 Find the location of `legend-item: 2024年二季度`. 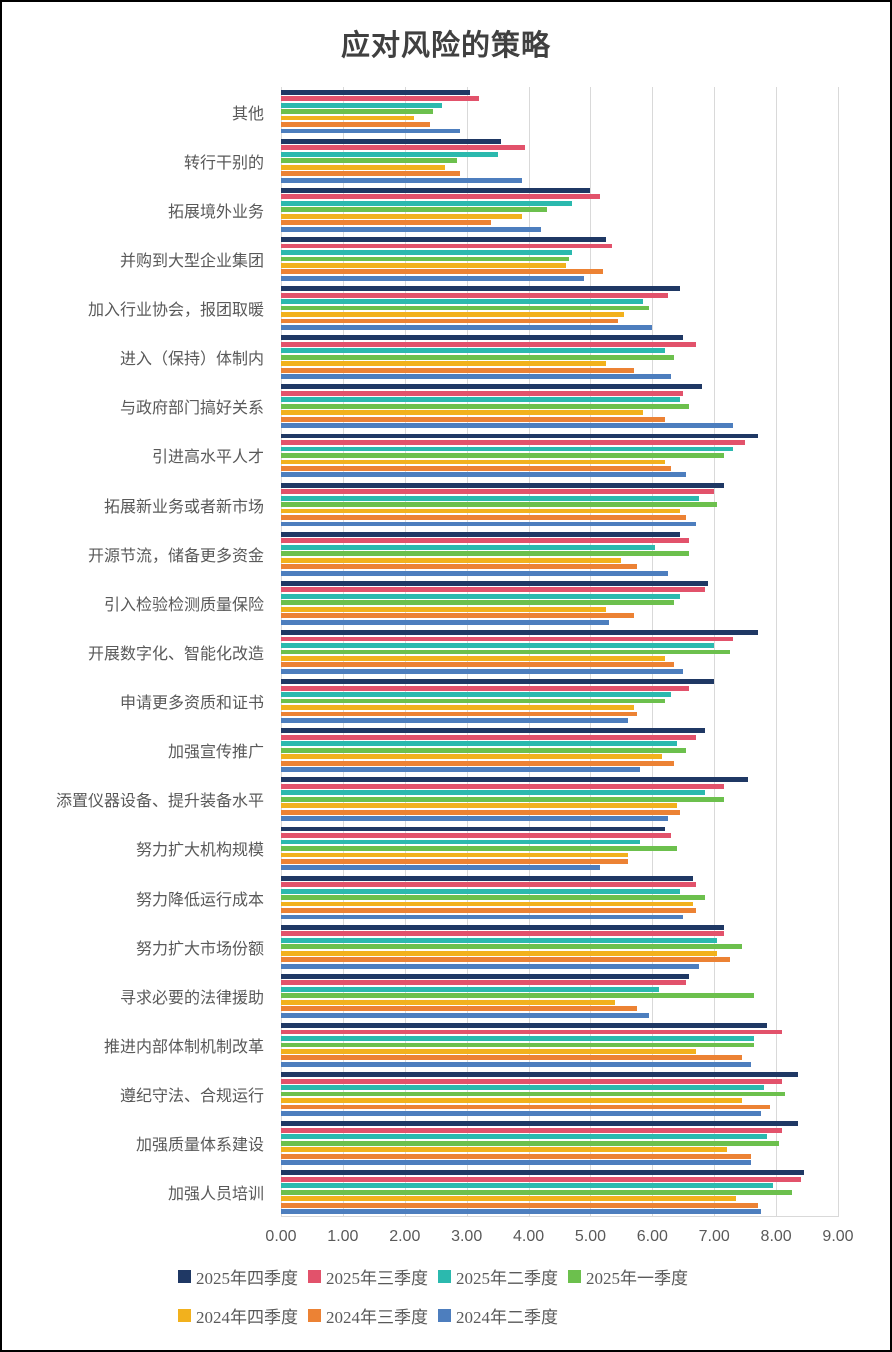

legend-item: 2024年二季度 is located at coordinates (498, 1315).